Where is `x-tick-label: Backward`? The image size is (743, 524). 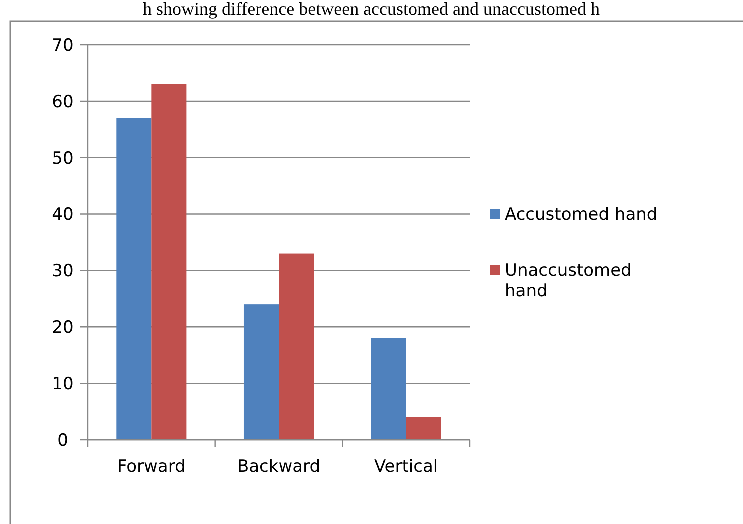
x-tick-label: Backward is located at coordinates (279, 467).